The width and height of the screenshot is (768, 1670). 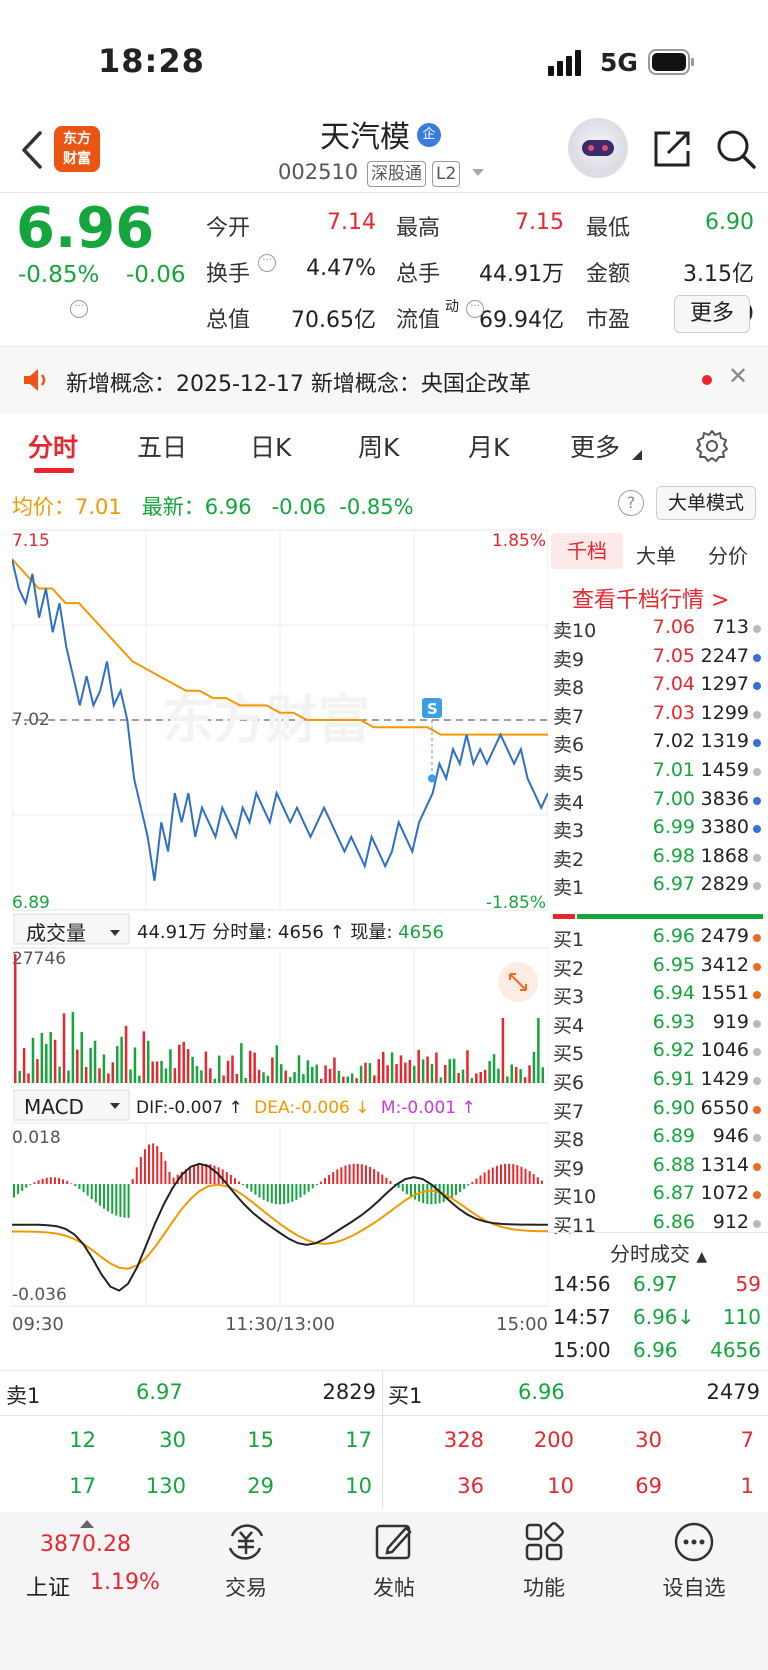 What do you see at coordinates (595, 447) in the screenshot?
I see `tab-more: 更多` at bounding box center [595, 447].